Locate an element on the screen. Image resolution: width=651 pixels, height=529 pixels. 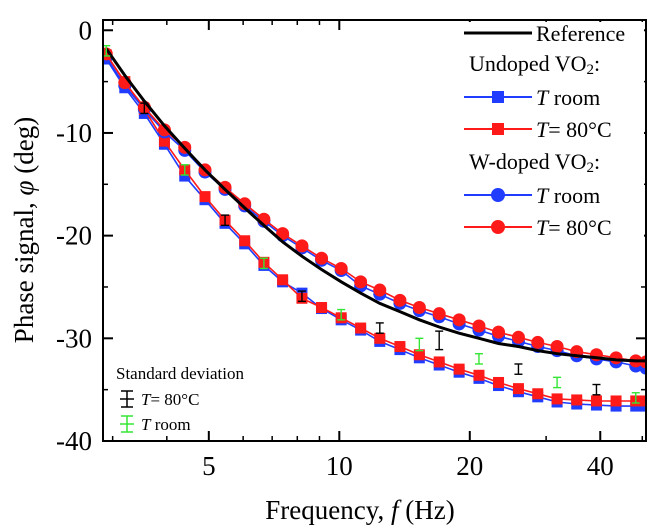
legend-square-red is located at coordinates (498, 129).